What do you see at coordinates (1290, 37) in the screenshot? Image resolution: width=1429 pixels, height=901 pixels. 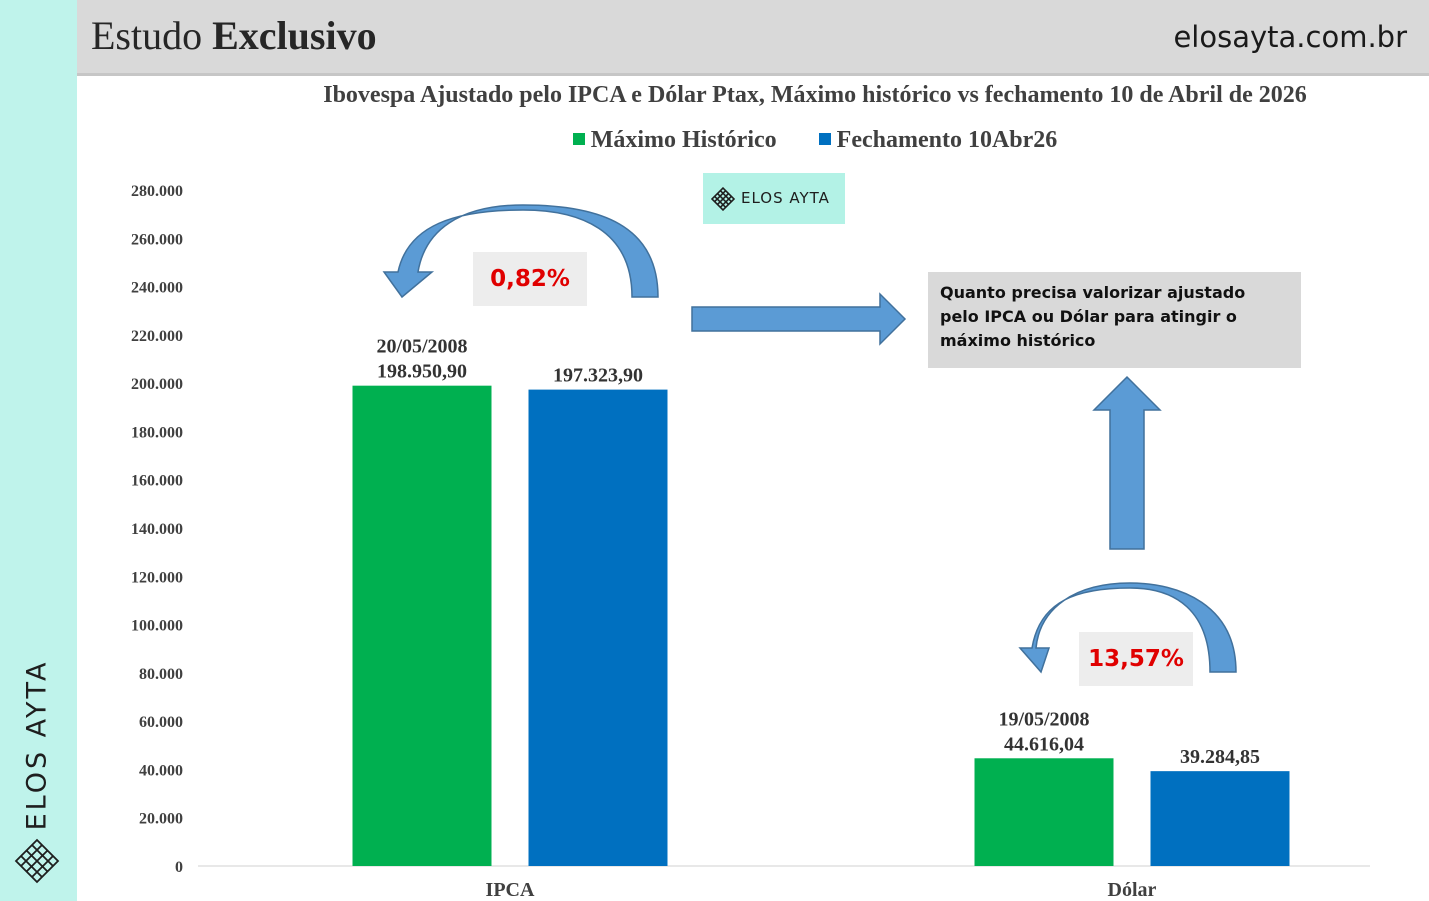 I see `header-site-link: elosayta.com.br` at bounding box center [1290, 37].